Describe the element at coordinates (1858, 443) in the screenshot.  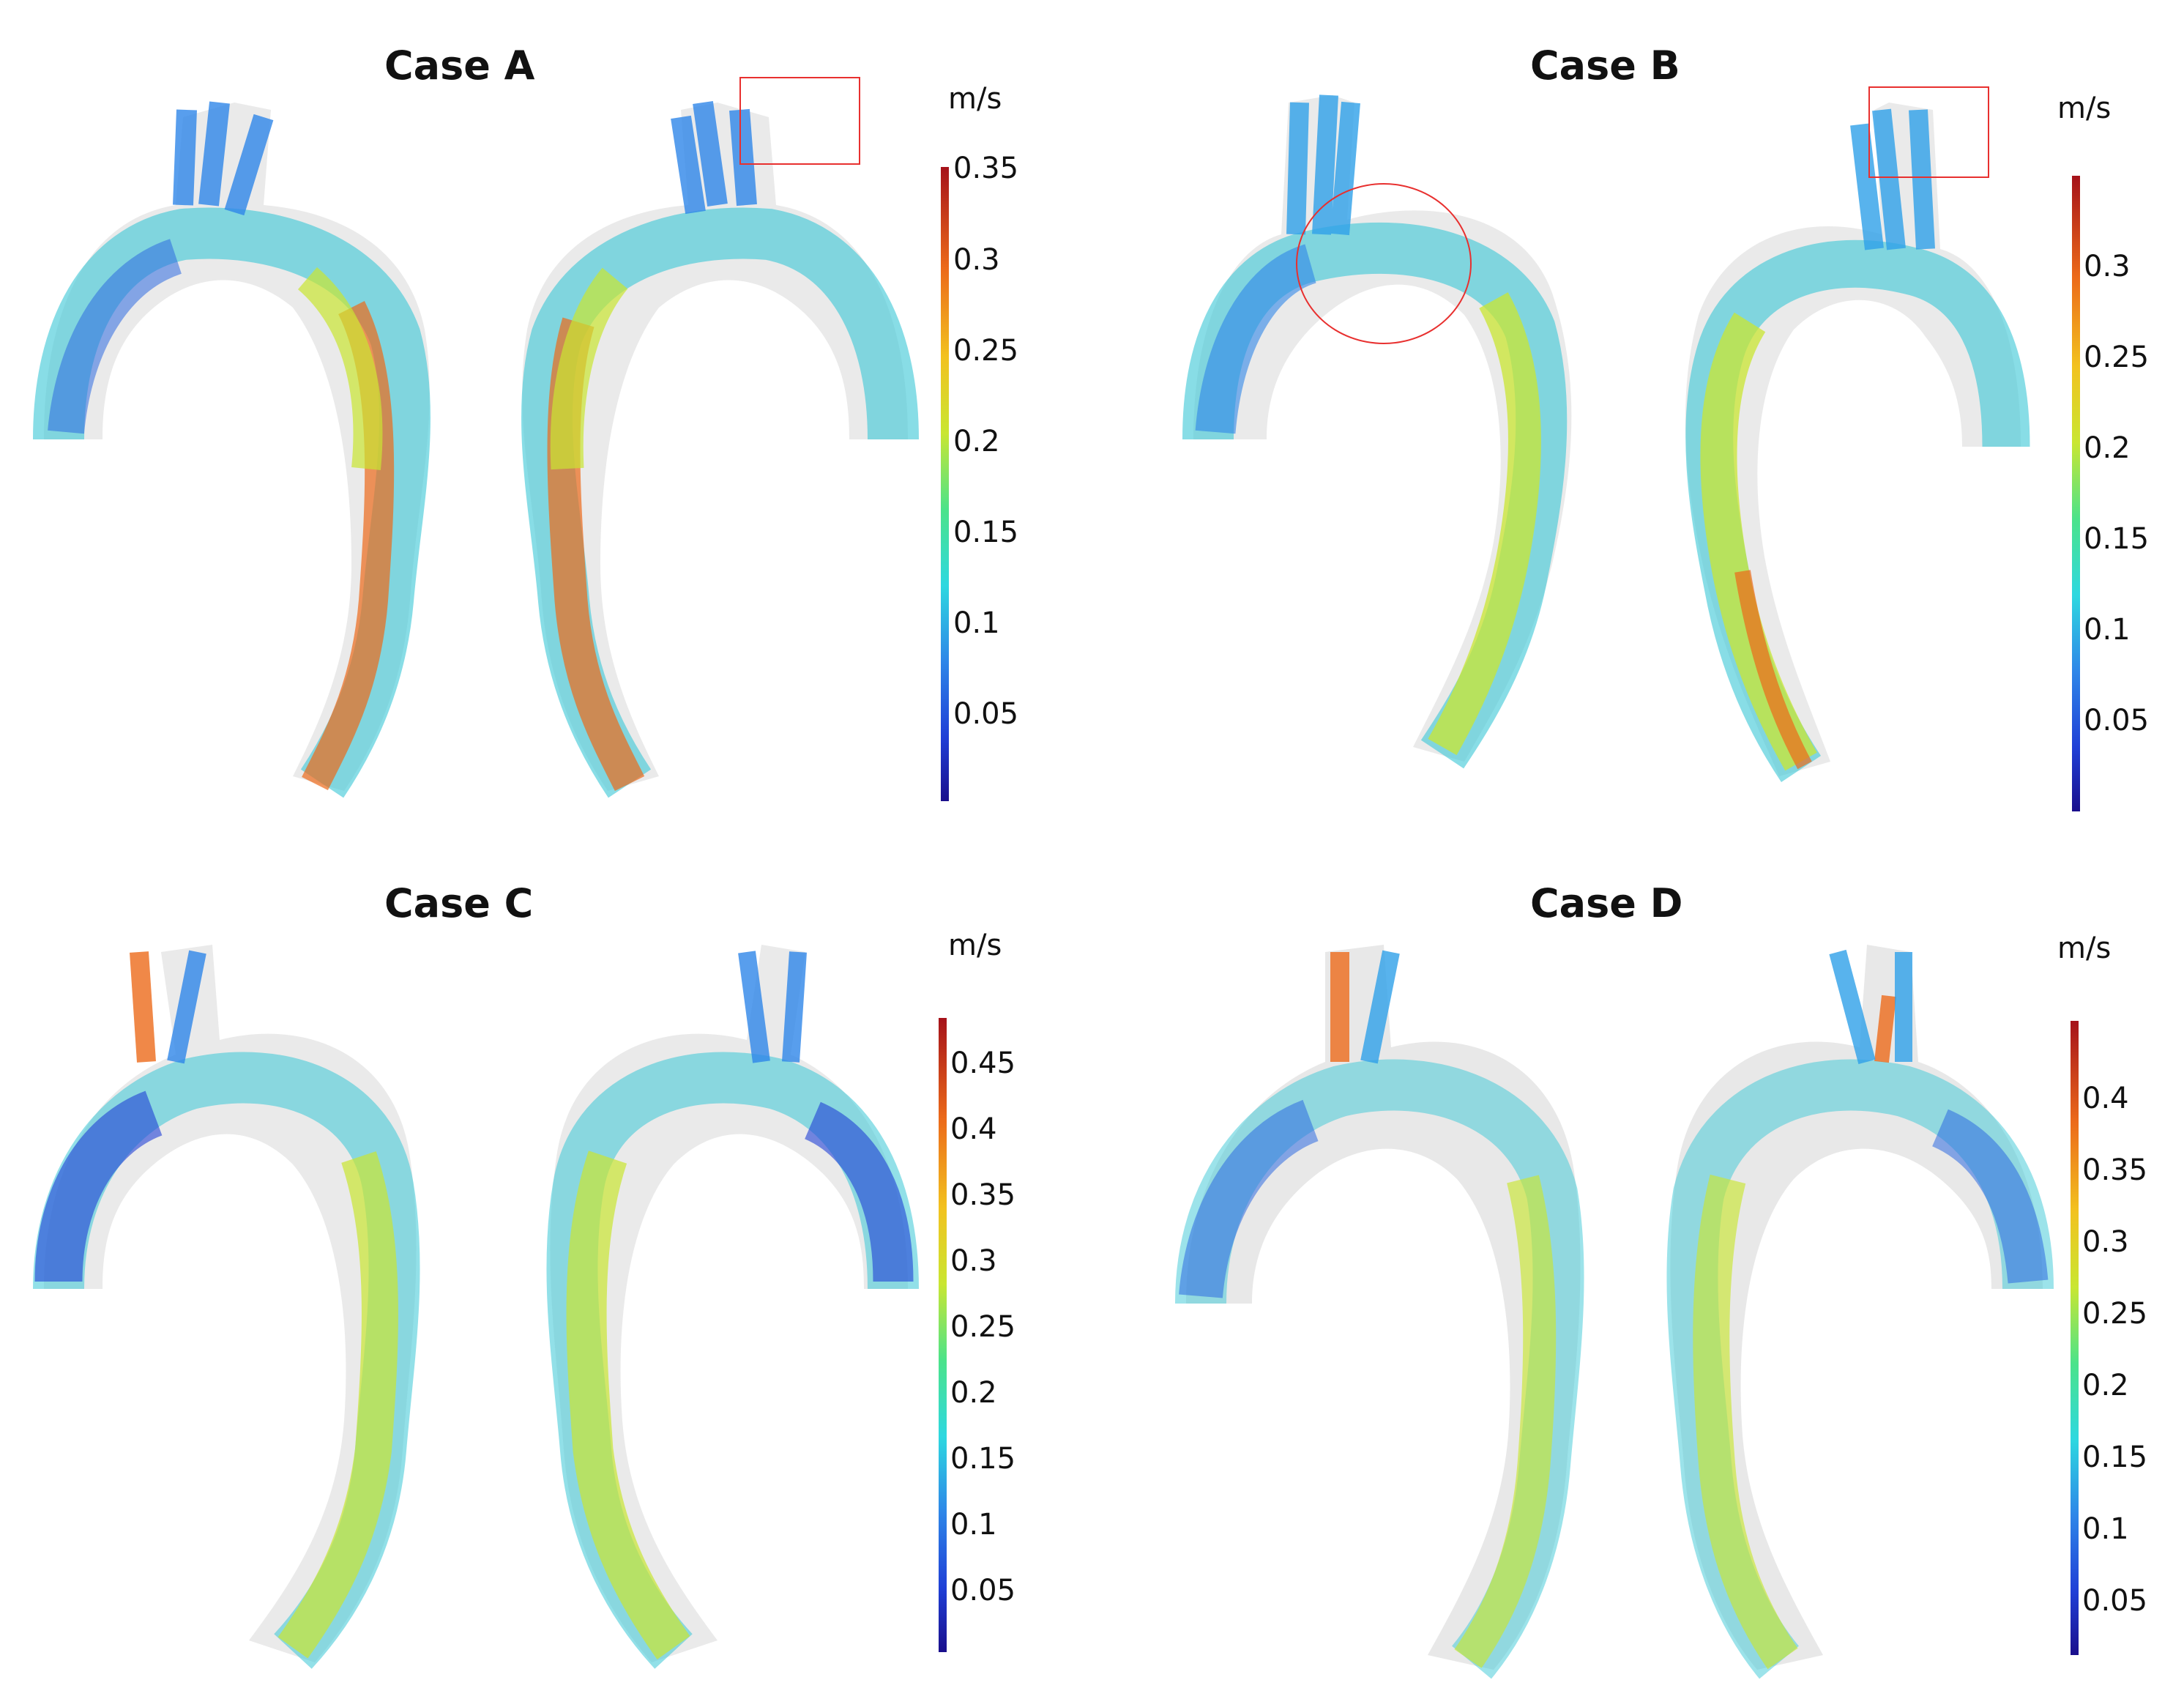
I see `case-b-right-view` at that location.